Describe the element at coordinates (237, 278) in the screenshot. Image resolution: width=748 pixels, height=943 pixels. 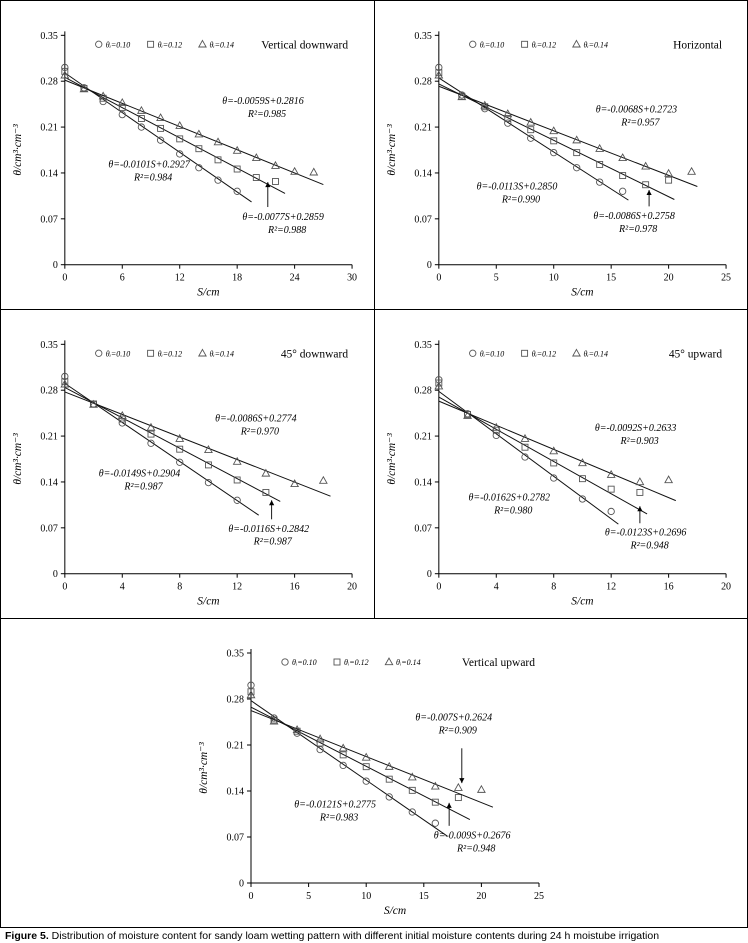
I see `svg-text: 18` at that location.